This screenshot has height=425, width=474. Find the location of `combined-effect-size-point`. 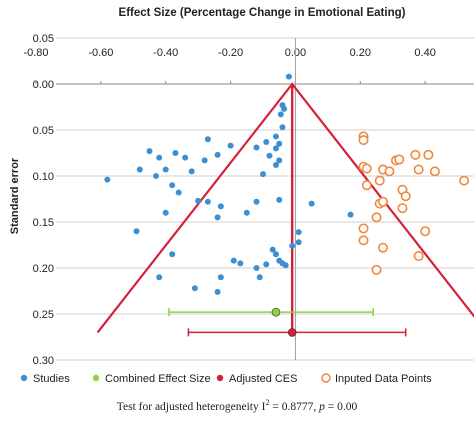

combined-effect-size-point is located at coordinates (276, 312).